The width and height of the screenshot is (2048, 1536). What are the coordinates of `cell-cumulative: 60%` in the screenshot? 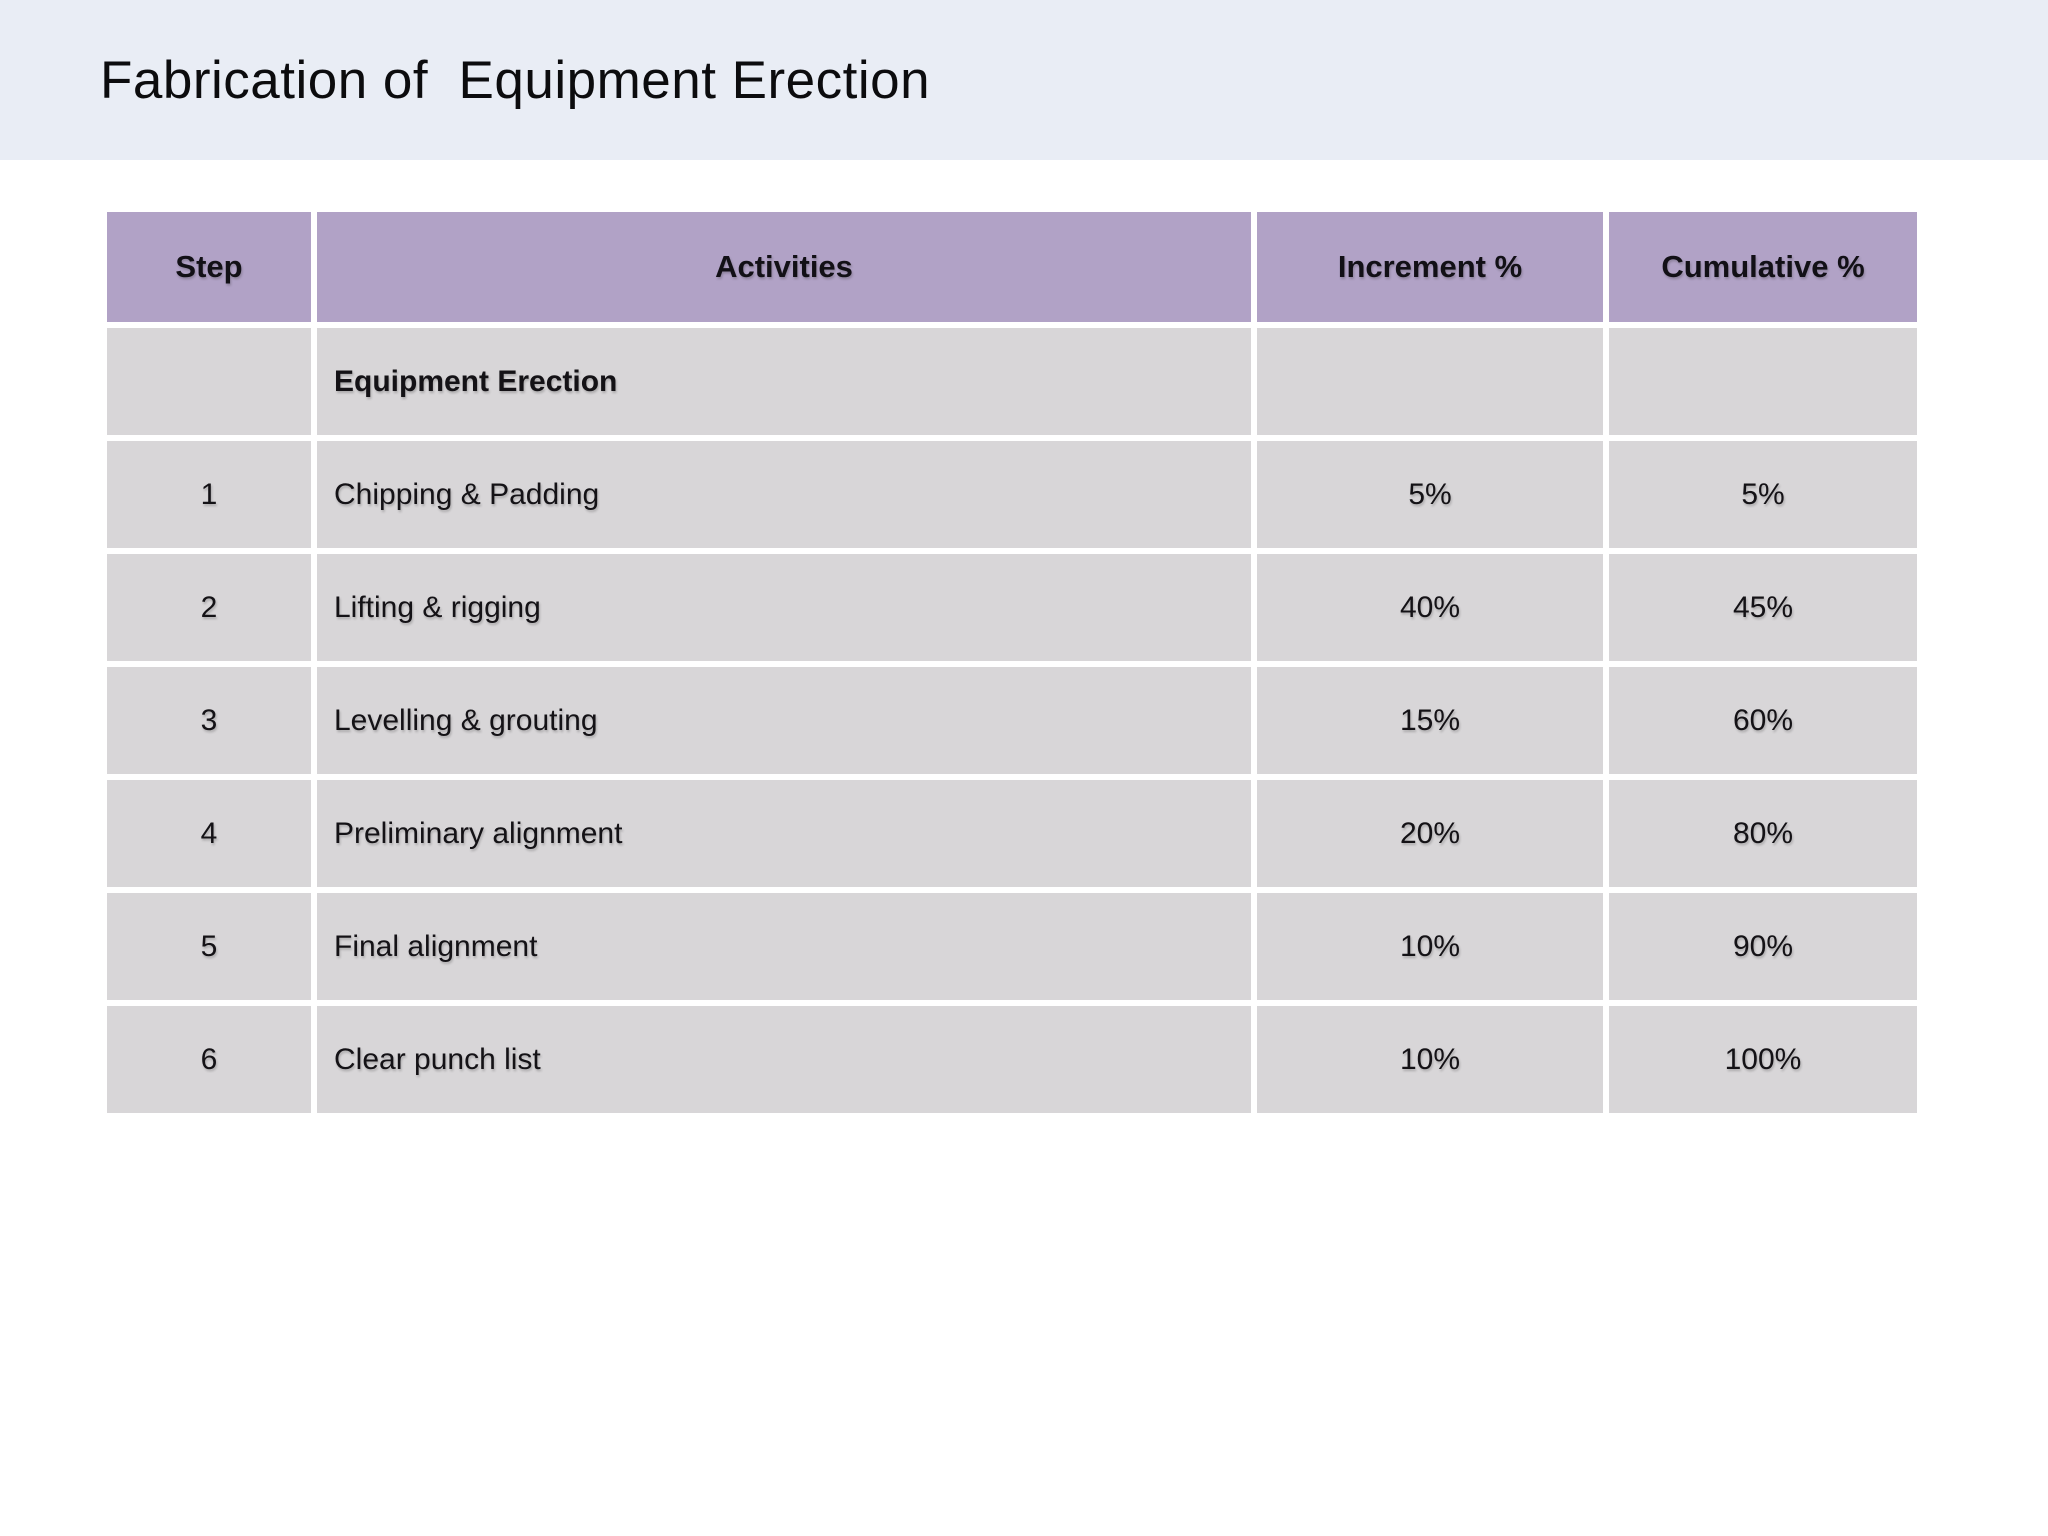 It's located at (1763, 720).